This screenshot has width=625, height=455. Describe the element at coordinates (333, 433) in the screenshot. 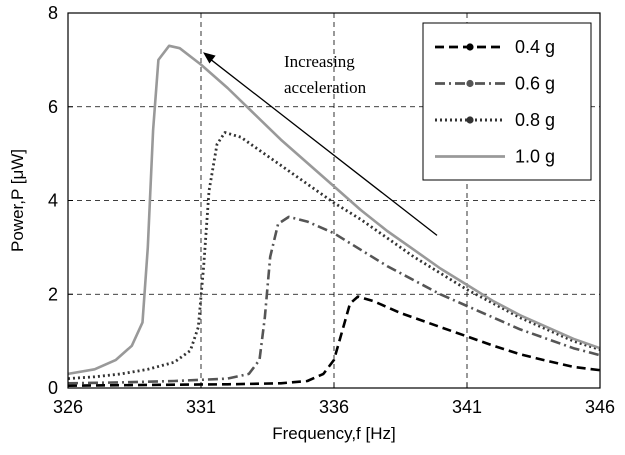

I see `x-axis-label: Frequency,f [Hz]` at that location.